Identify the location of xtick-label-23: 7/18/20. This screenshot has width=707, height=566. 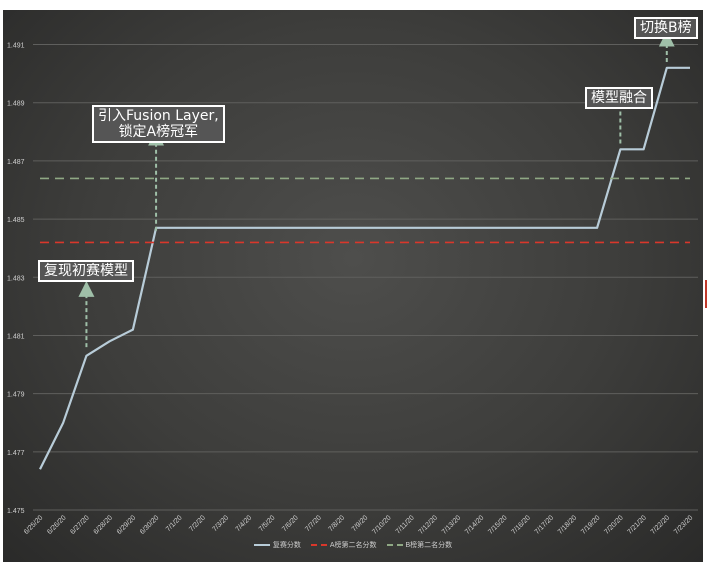
(568, 525).